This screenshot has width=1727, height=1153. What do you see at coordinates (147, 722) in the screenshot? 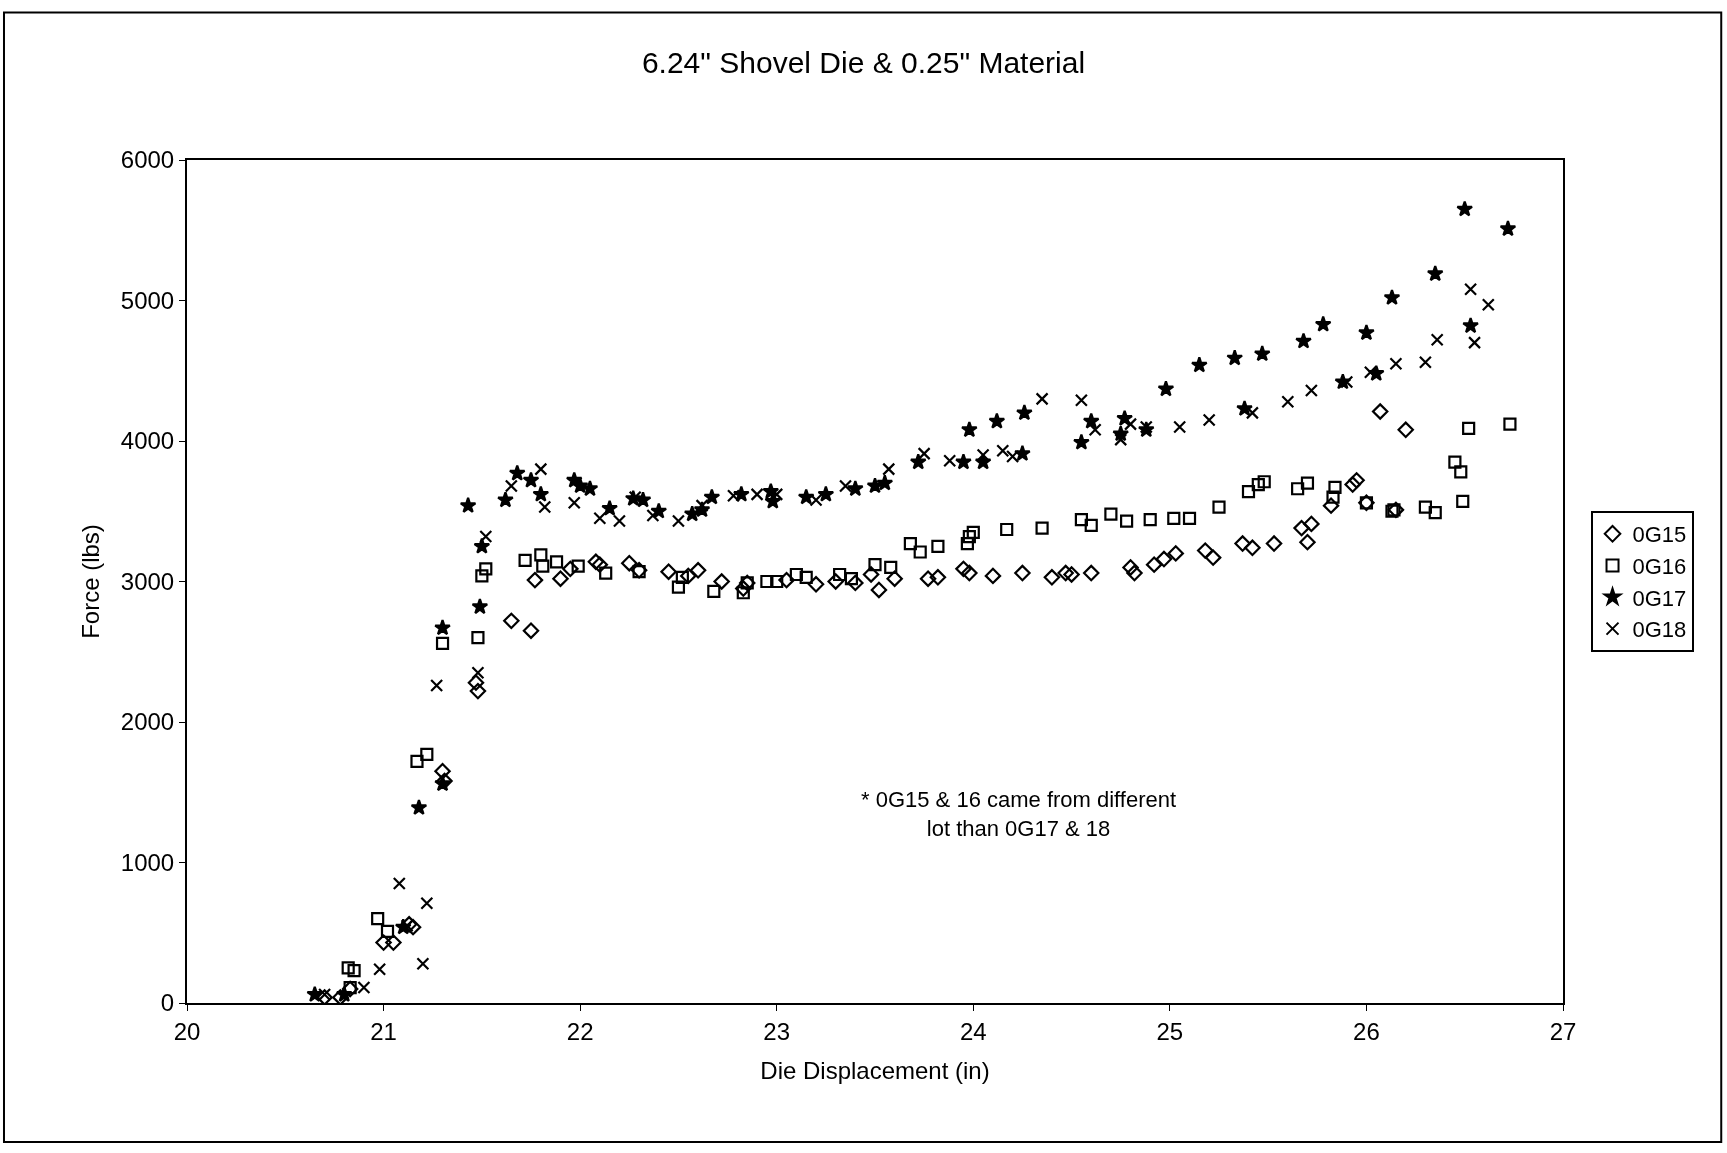
I see `y-tick-label: 2000` at bounding box center [147, 722].